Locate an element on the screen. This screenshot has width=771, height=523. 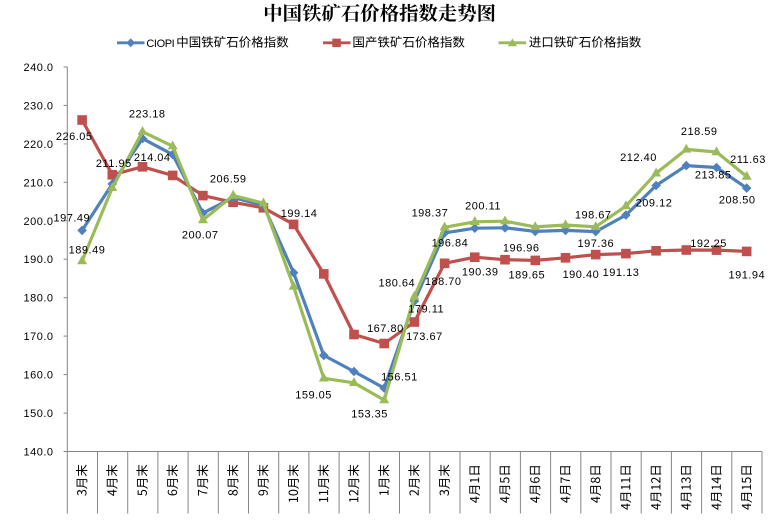
svg-text: 200.07 is located at coordinates (200, 235).